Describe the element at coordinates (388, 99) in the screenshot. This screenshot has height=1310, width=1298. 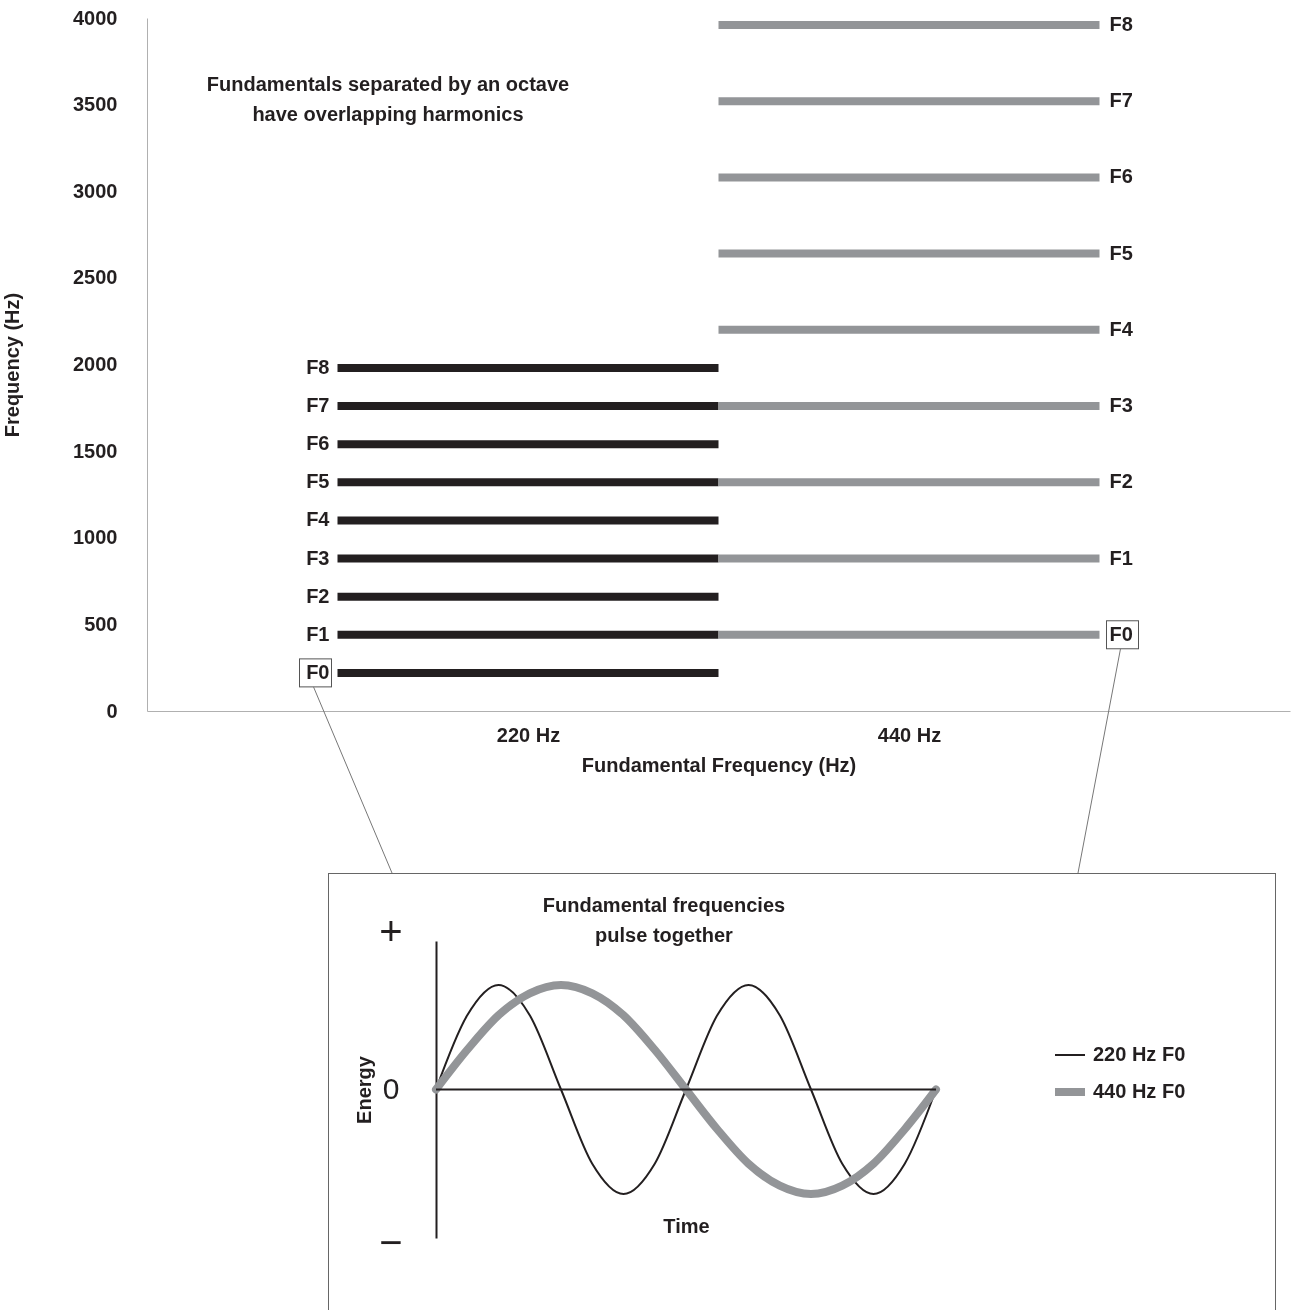
I see `annotation: Fundamentals separated by an octave have overlapping harmonics` at that location.